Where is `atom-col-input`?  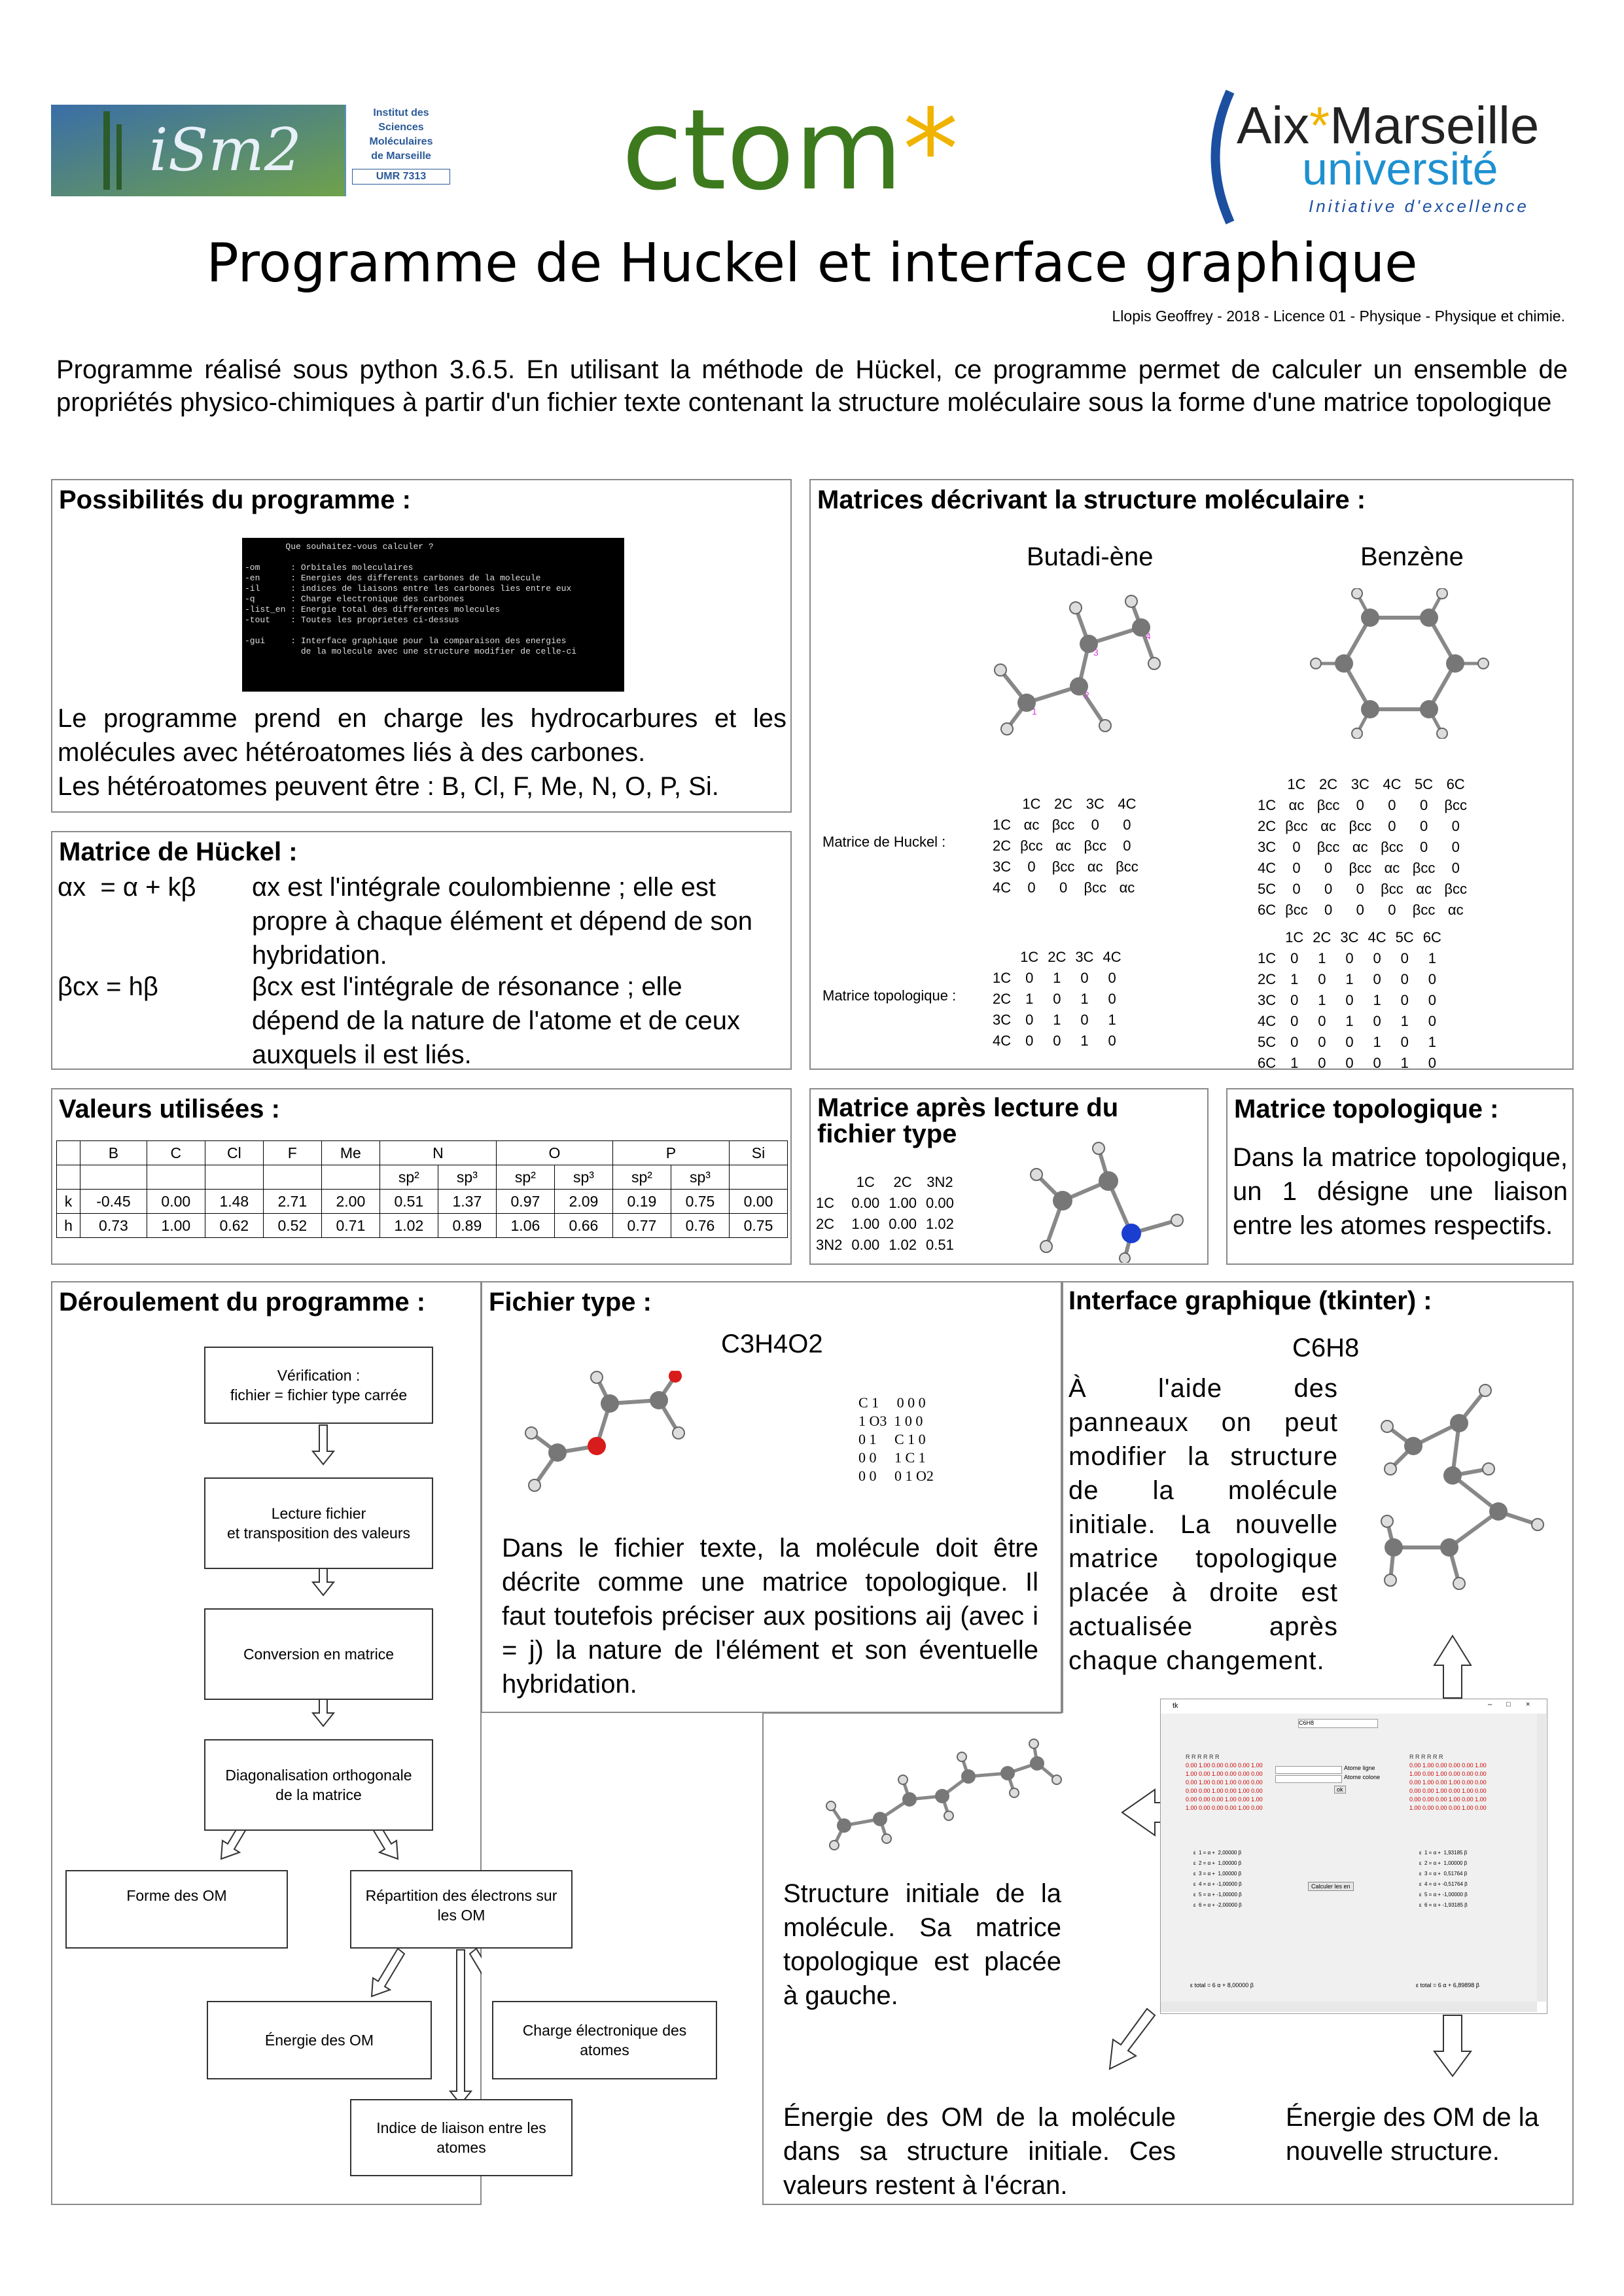 atom-col-input is located at coordinates (1308, 1779).